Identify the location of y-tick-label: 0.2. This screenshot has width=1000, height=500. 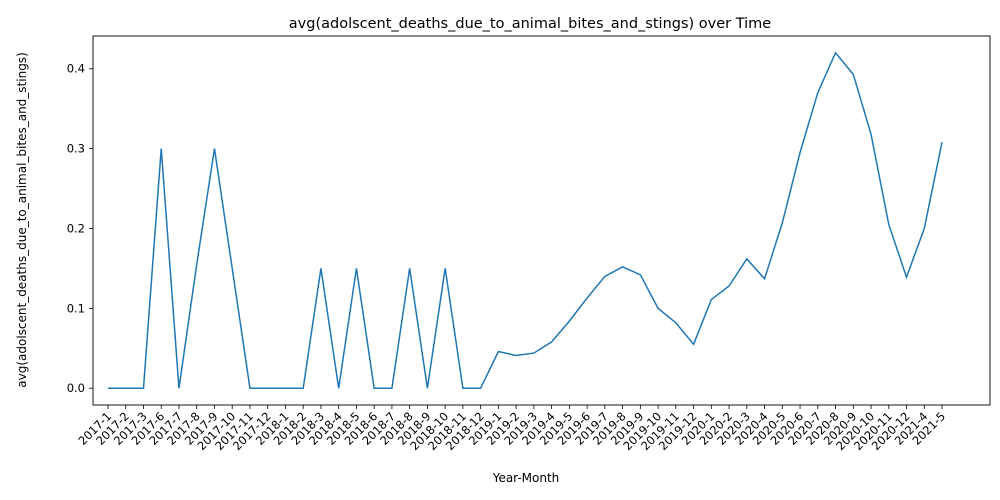
(76, 228).